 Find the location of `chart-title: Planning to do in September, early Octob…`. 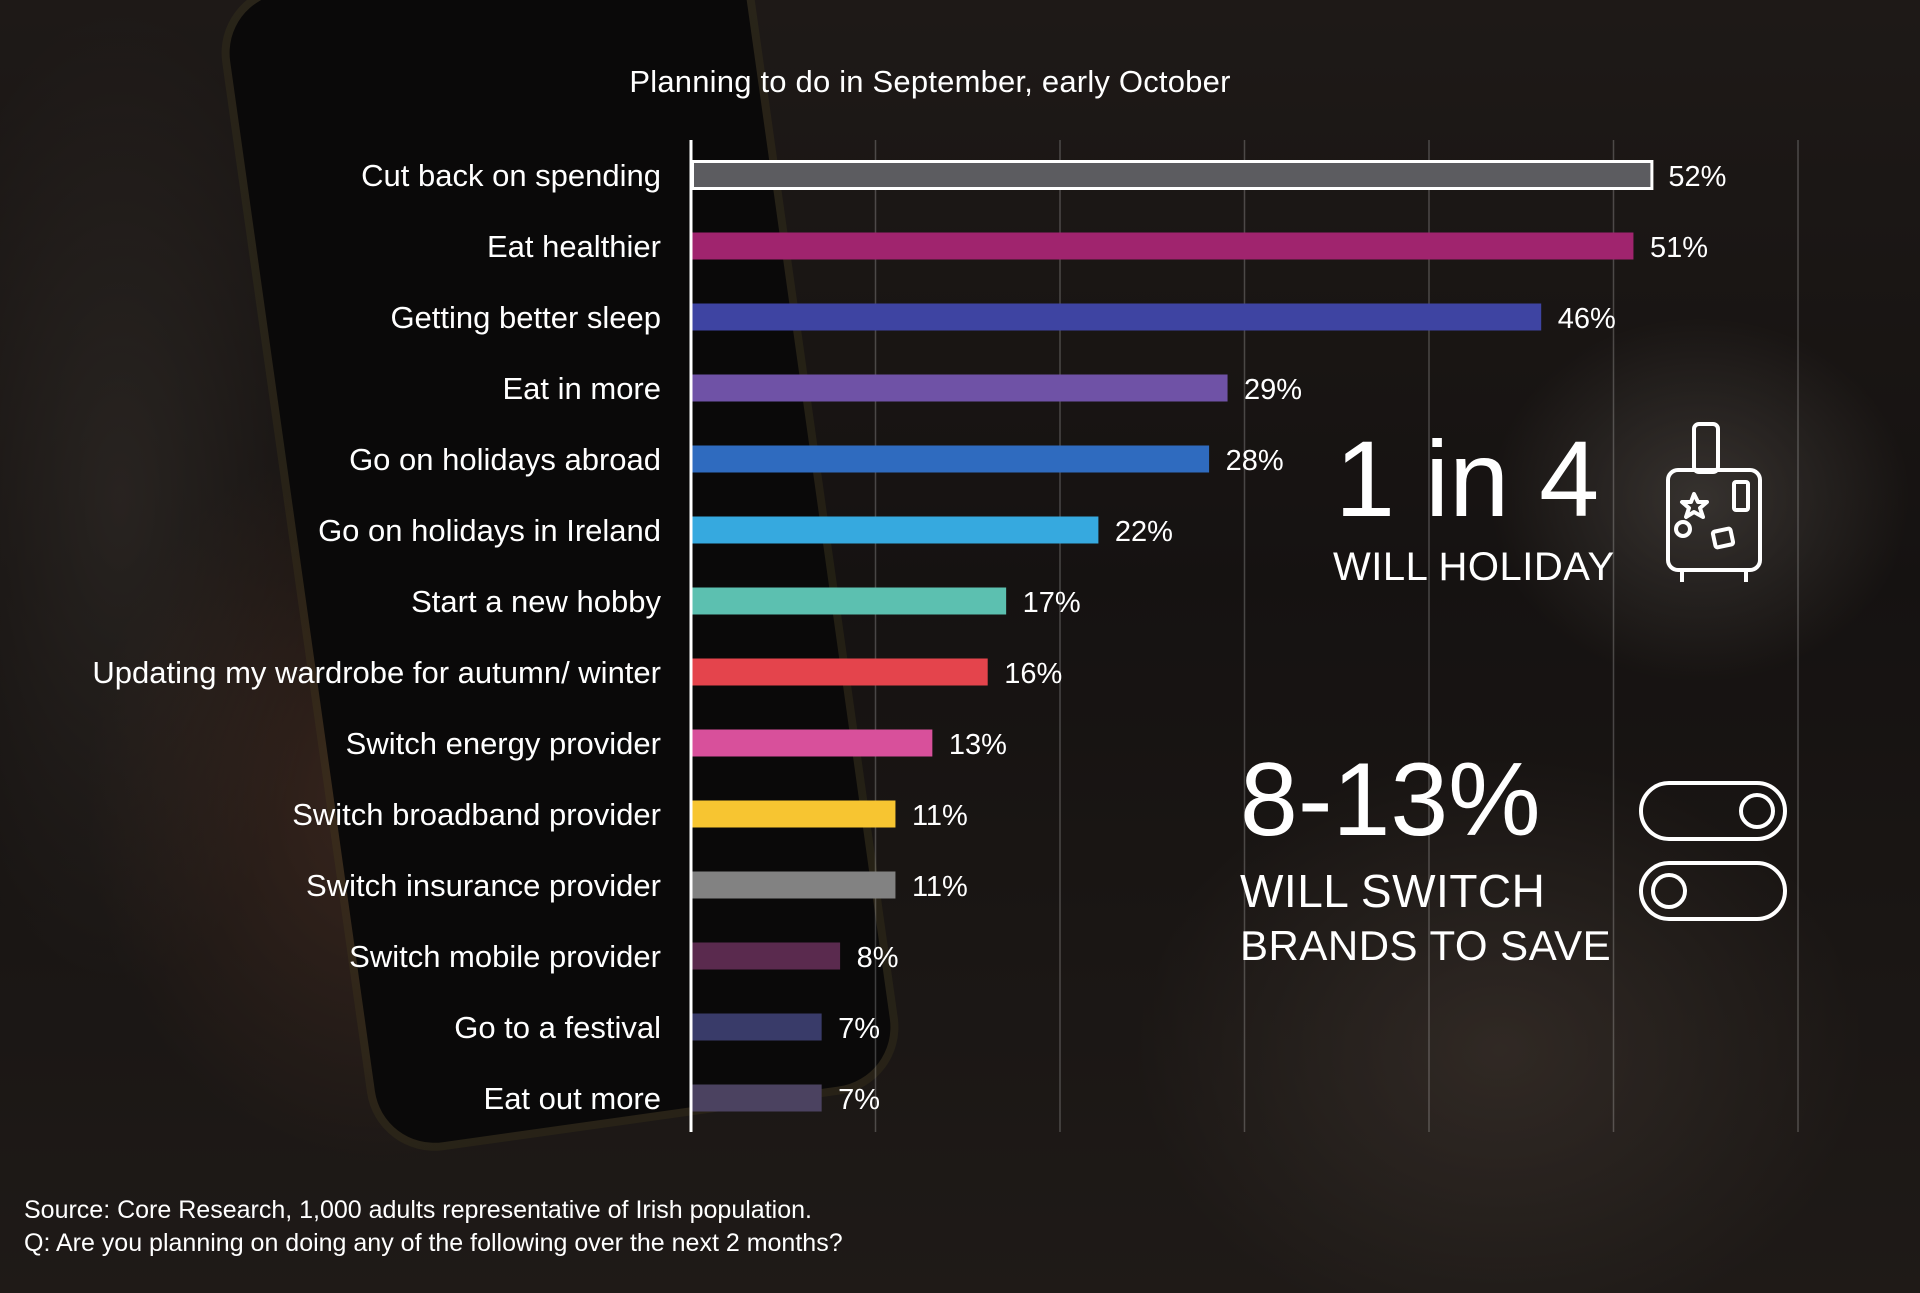

chart-title: Planning to do in September, early Octob… is located at coordinates (930, 81).